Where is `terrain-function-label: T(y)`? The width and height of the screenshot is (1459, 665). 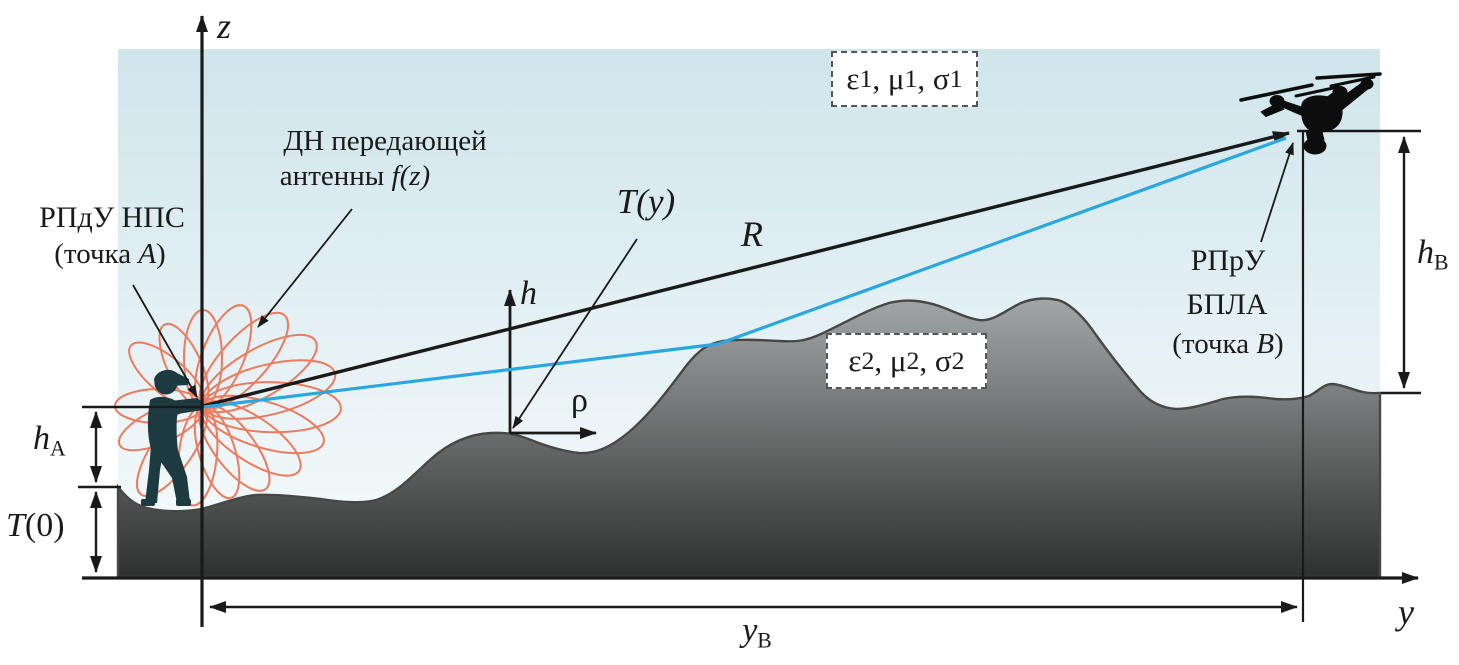
terrain-function-label: T(y) is located at coordinates (646, 201).